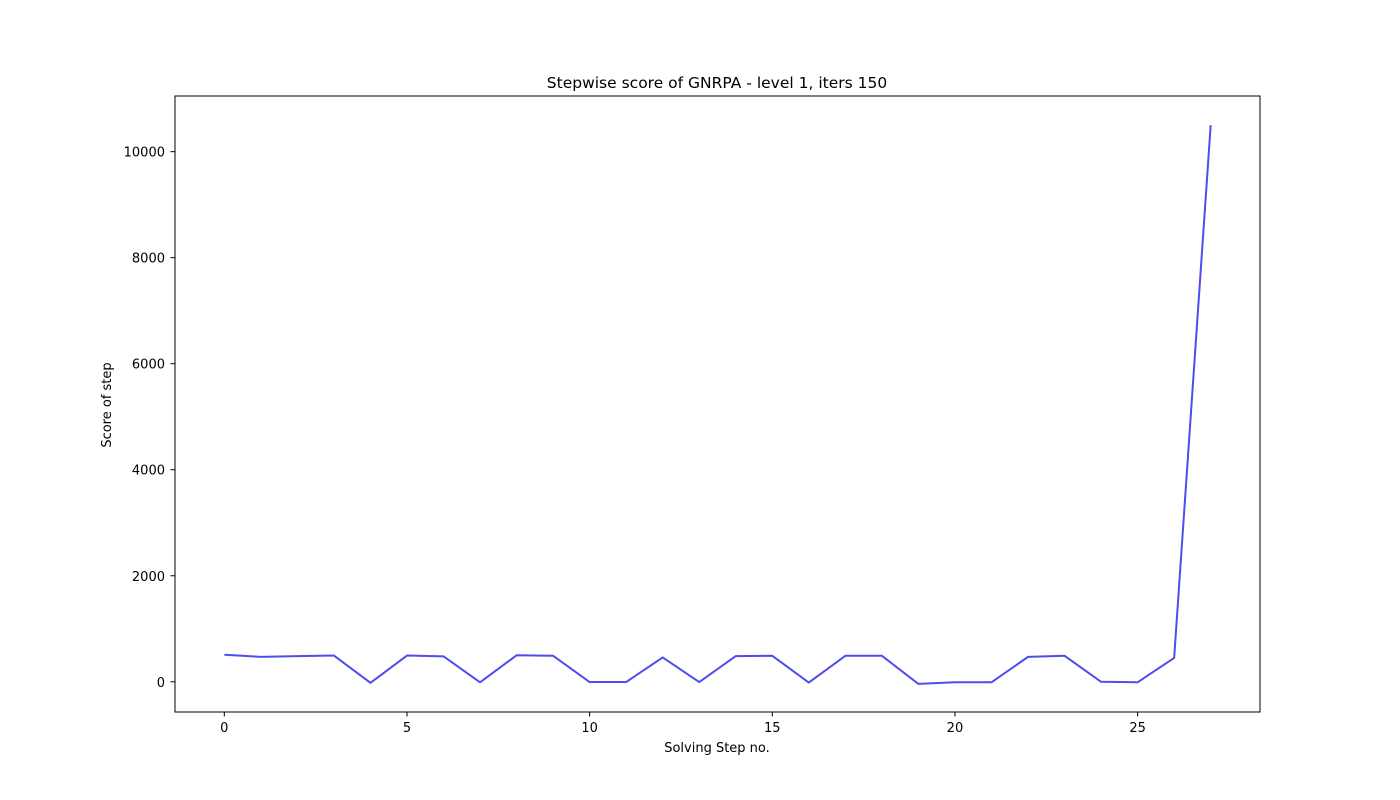  Describe the element at coordinates (149, 418) in the screenshot. I see `y-axis-ticks: 0 2000 4000 6000 8000 10000` at that location.